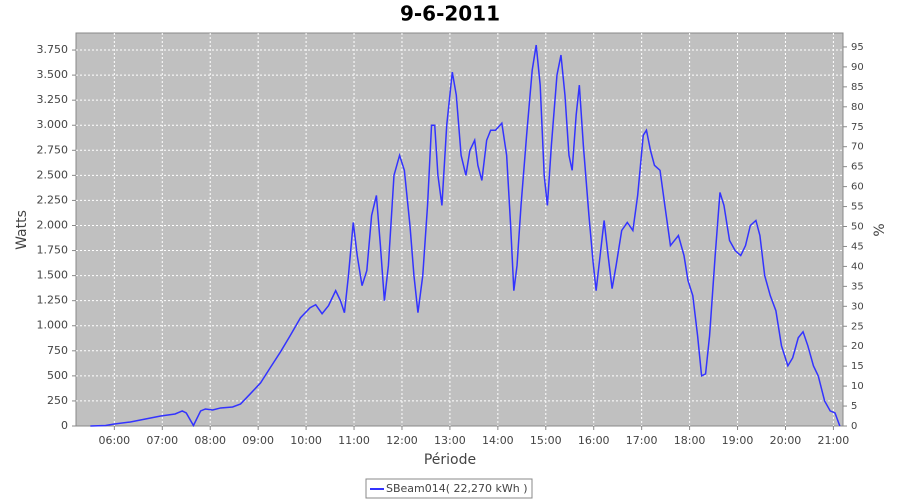 The height and width of the screenshot is (504, 900). I want to click on y2-tick-label: 55, so click(857, 207).